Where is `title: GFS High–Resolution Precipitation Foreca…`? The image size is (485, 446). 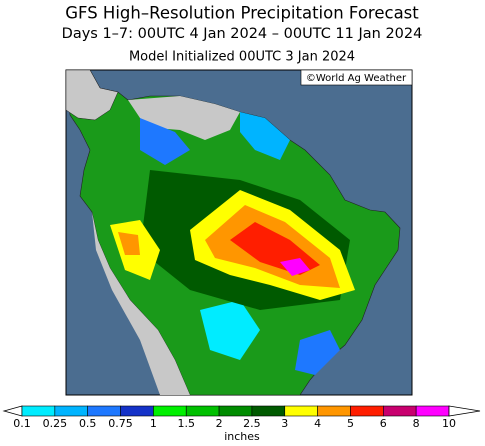
title: GFS High–Resolution Precipitation Foreca… is located at coordinates (242, 13).